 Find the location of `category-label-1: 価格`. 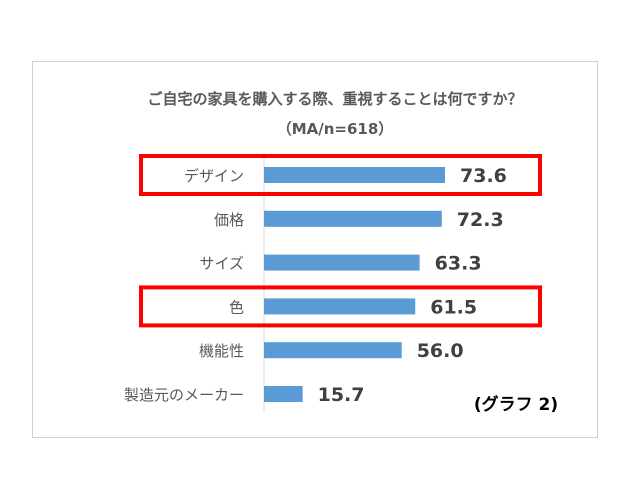

category-label-1: 価格 is located at coordinates (229, 220).